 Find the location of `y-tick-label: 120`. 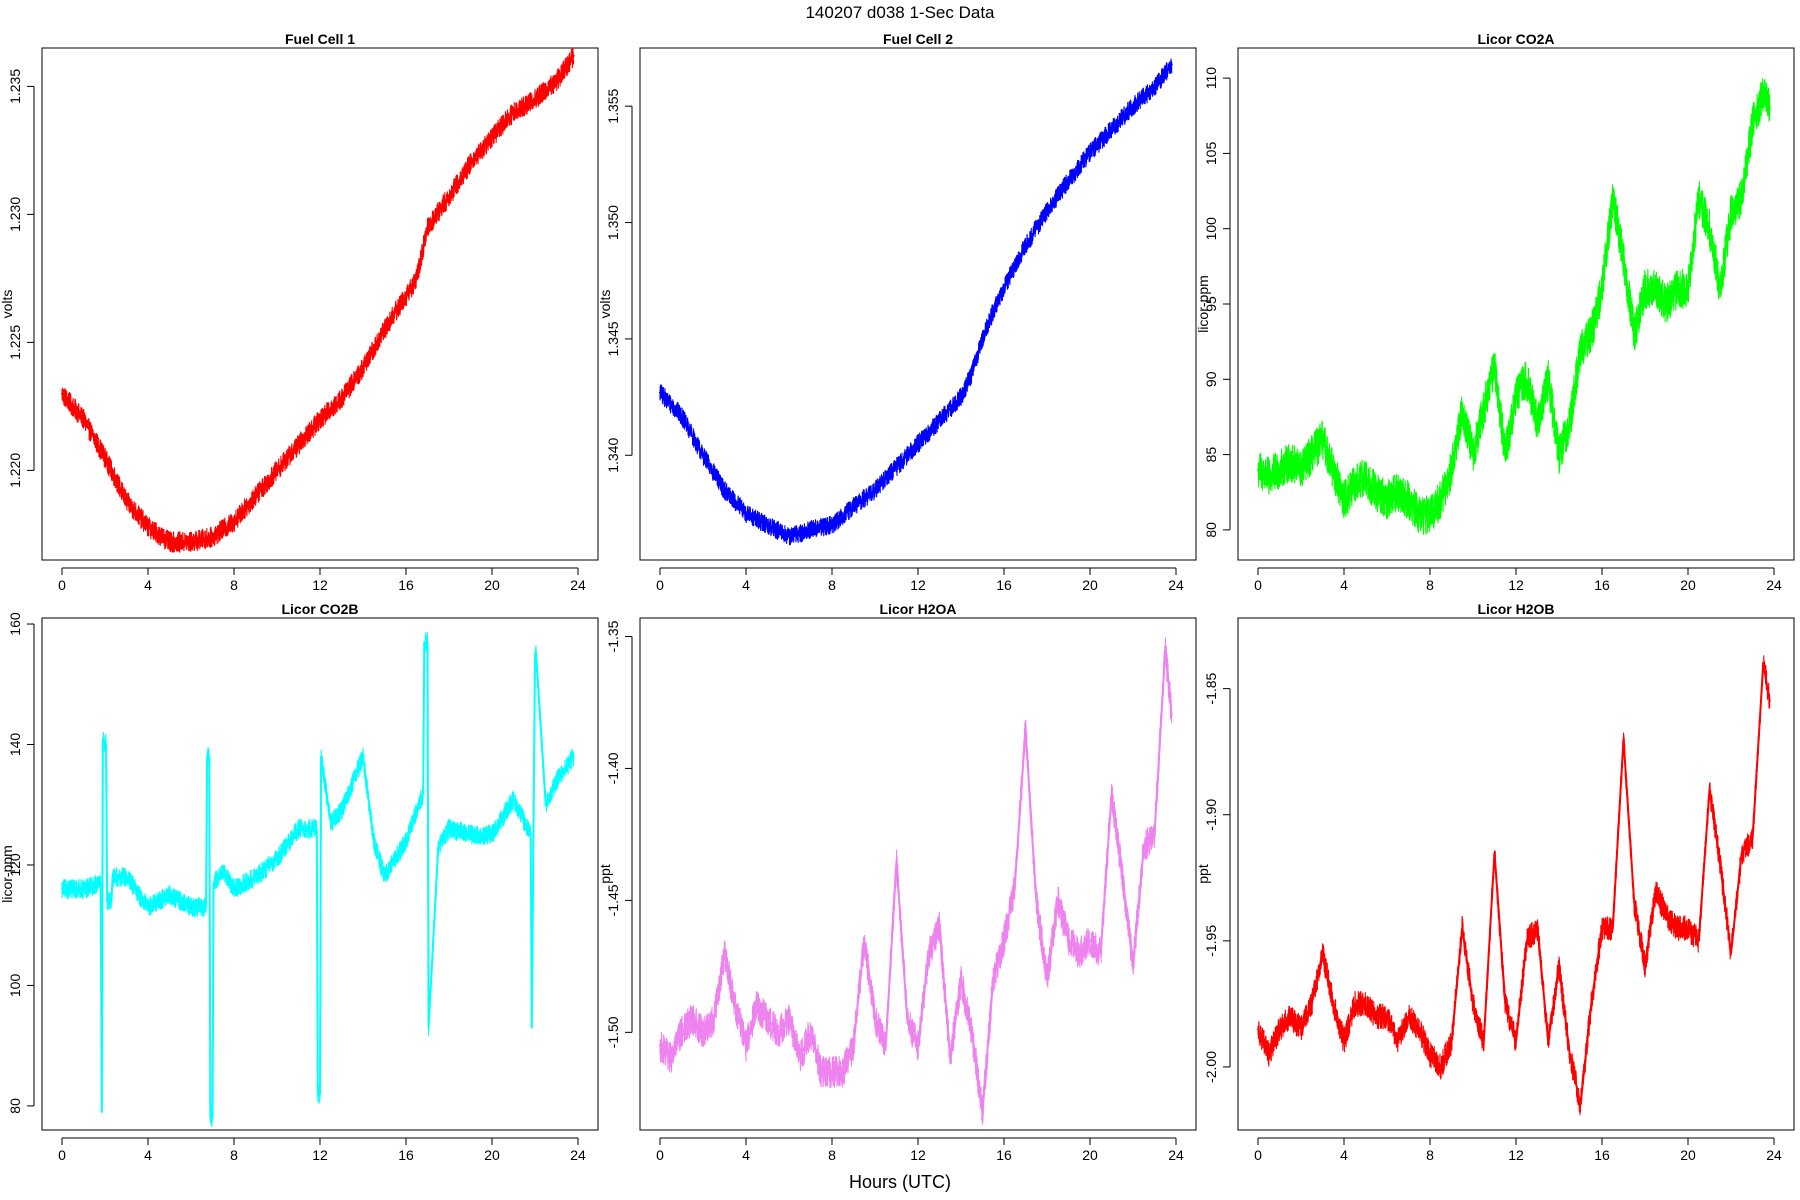

y-tick-label: 120 is located at coordinates (15, 865).